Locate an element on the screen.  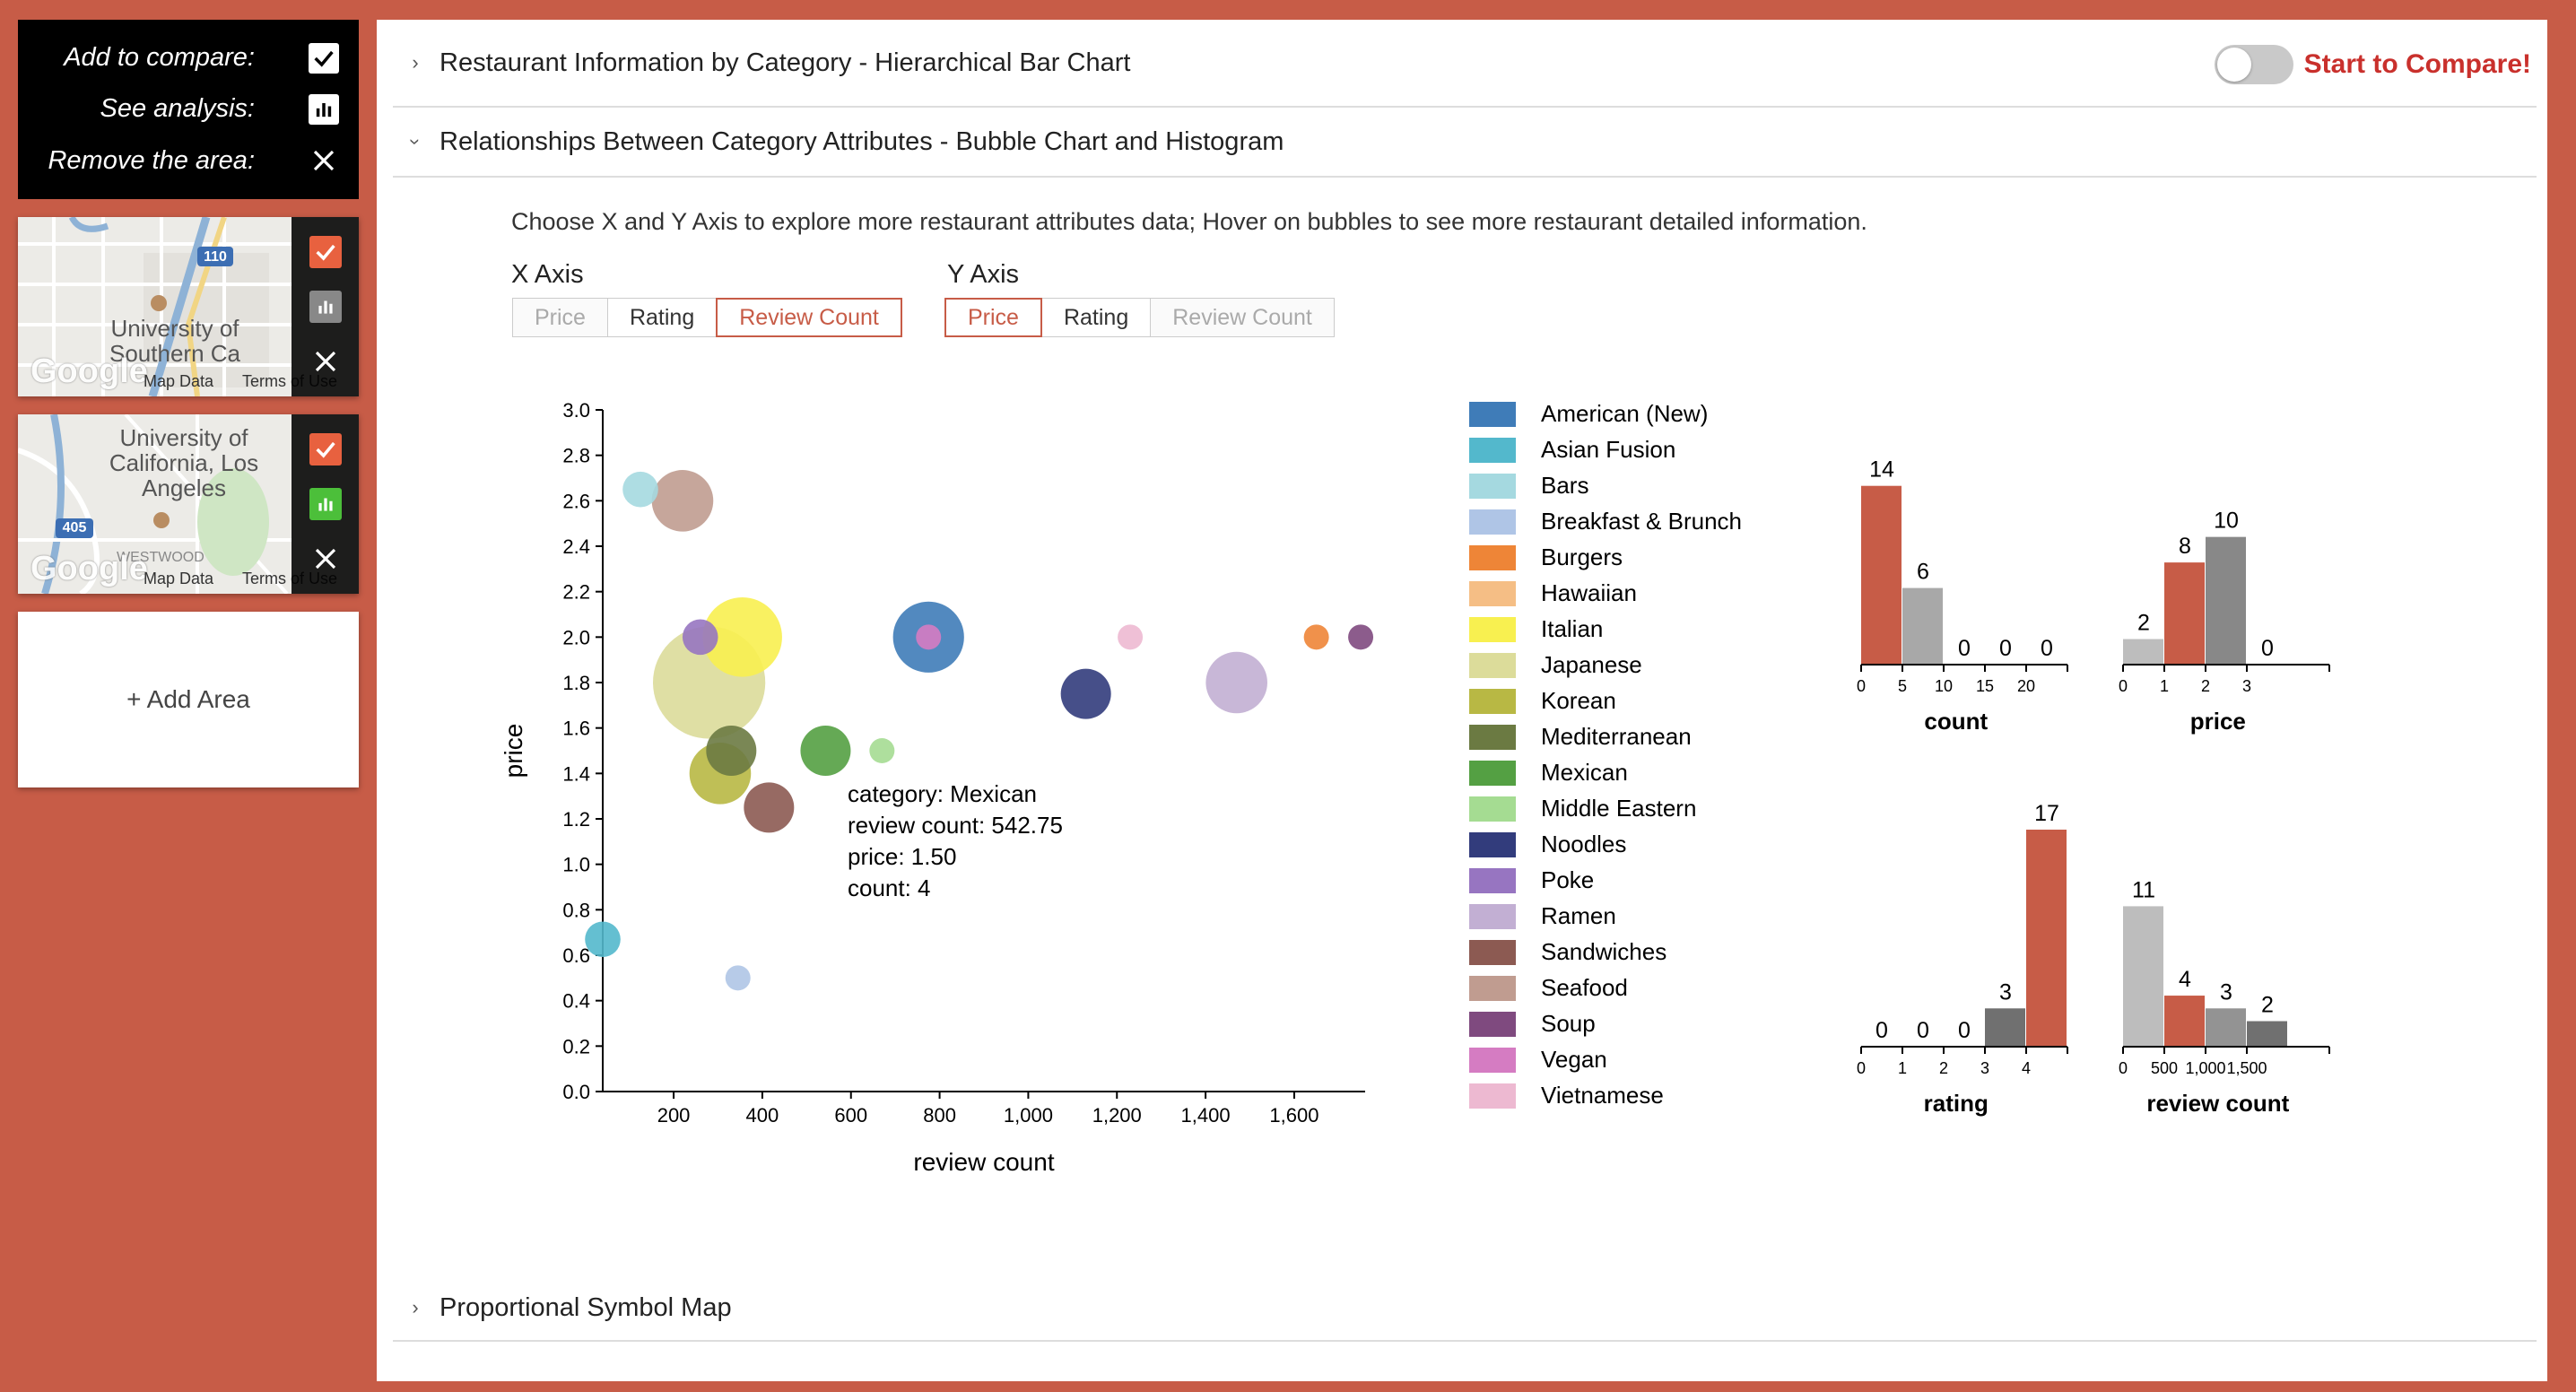
bubble-vietnamese is located at coordinates (1131, 637).